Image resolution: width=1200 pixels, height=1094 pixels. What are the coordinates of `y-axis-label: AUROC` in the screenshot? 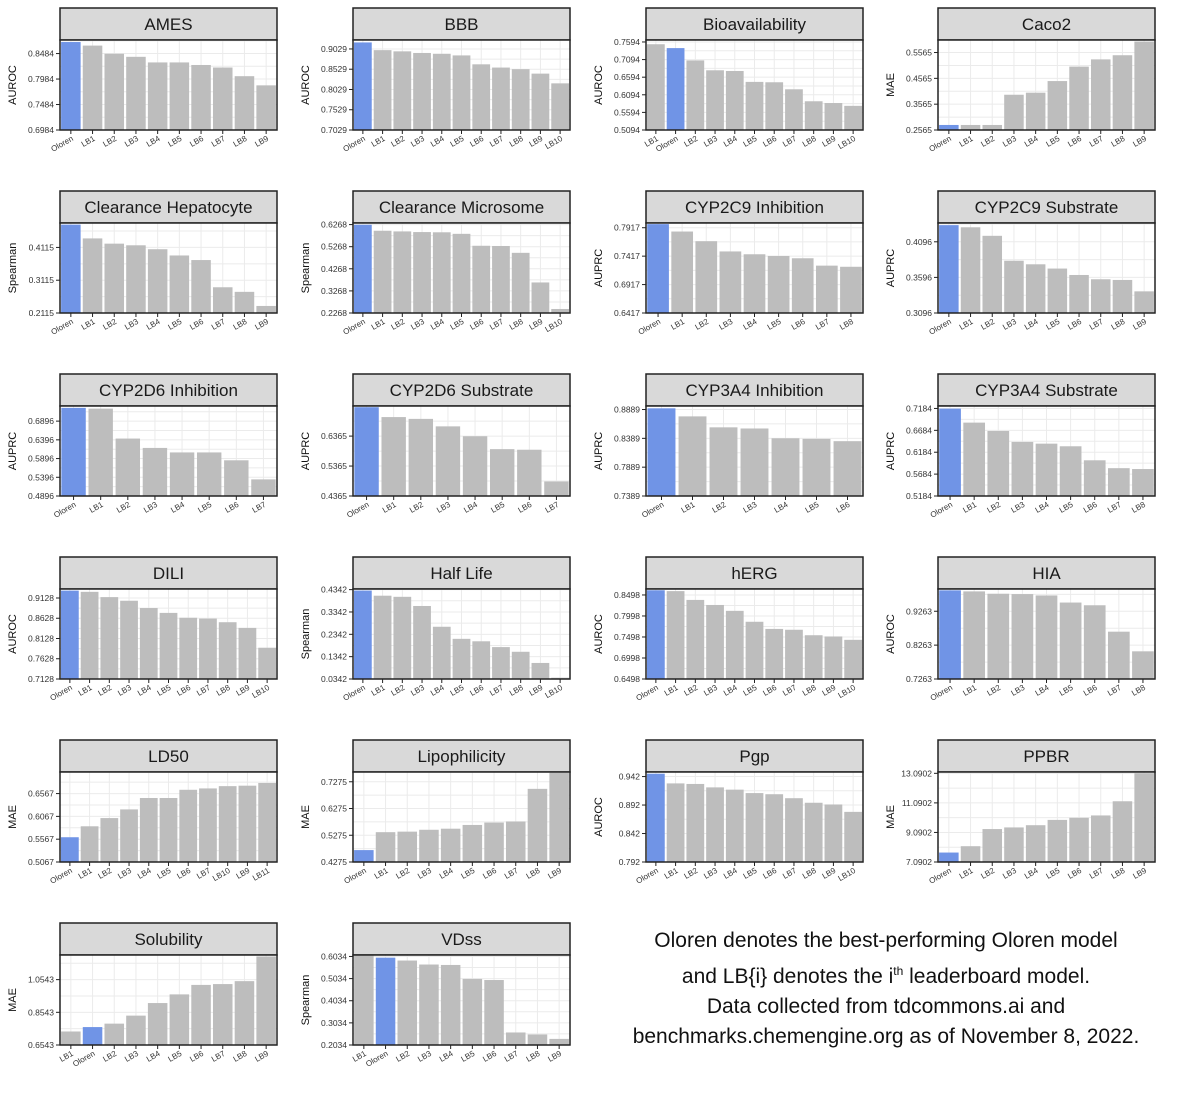 It's located at (306, 85).